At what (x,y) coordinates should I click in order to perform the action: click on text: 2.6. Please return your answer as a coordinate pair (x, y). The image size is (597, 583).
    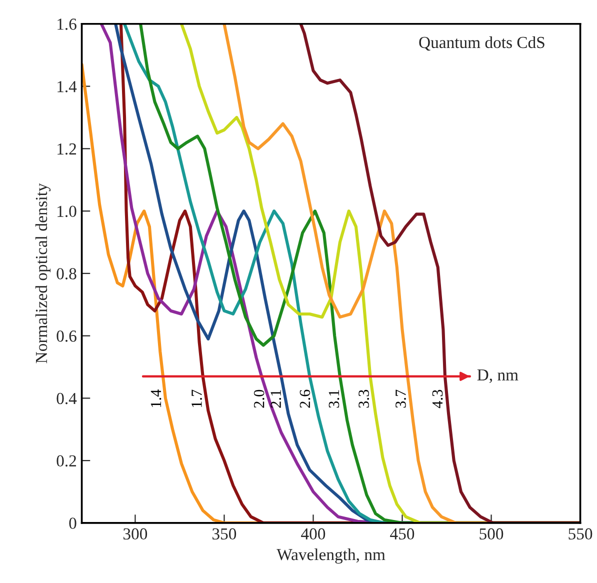
    Looking at the image, I should click on (305, 399).